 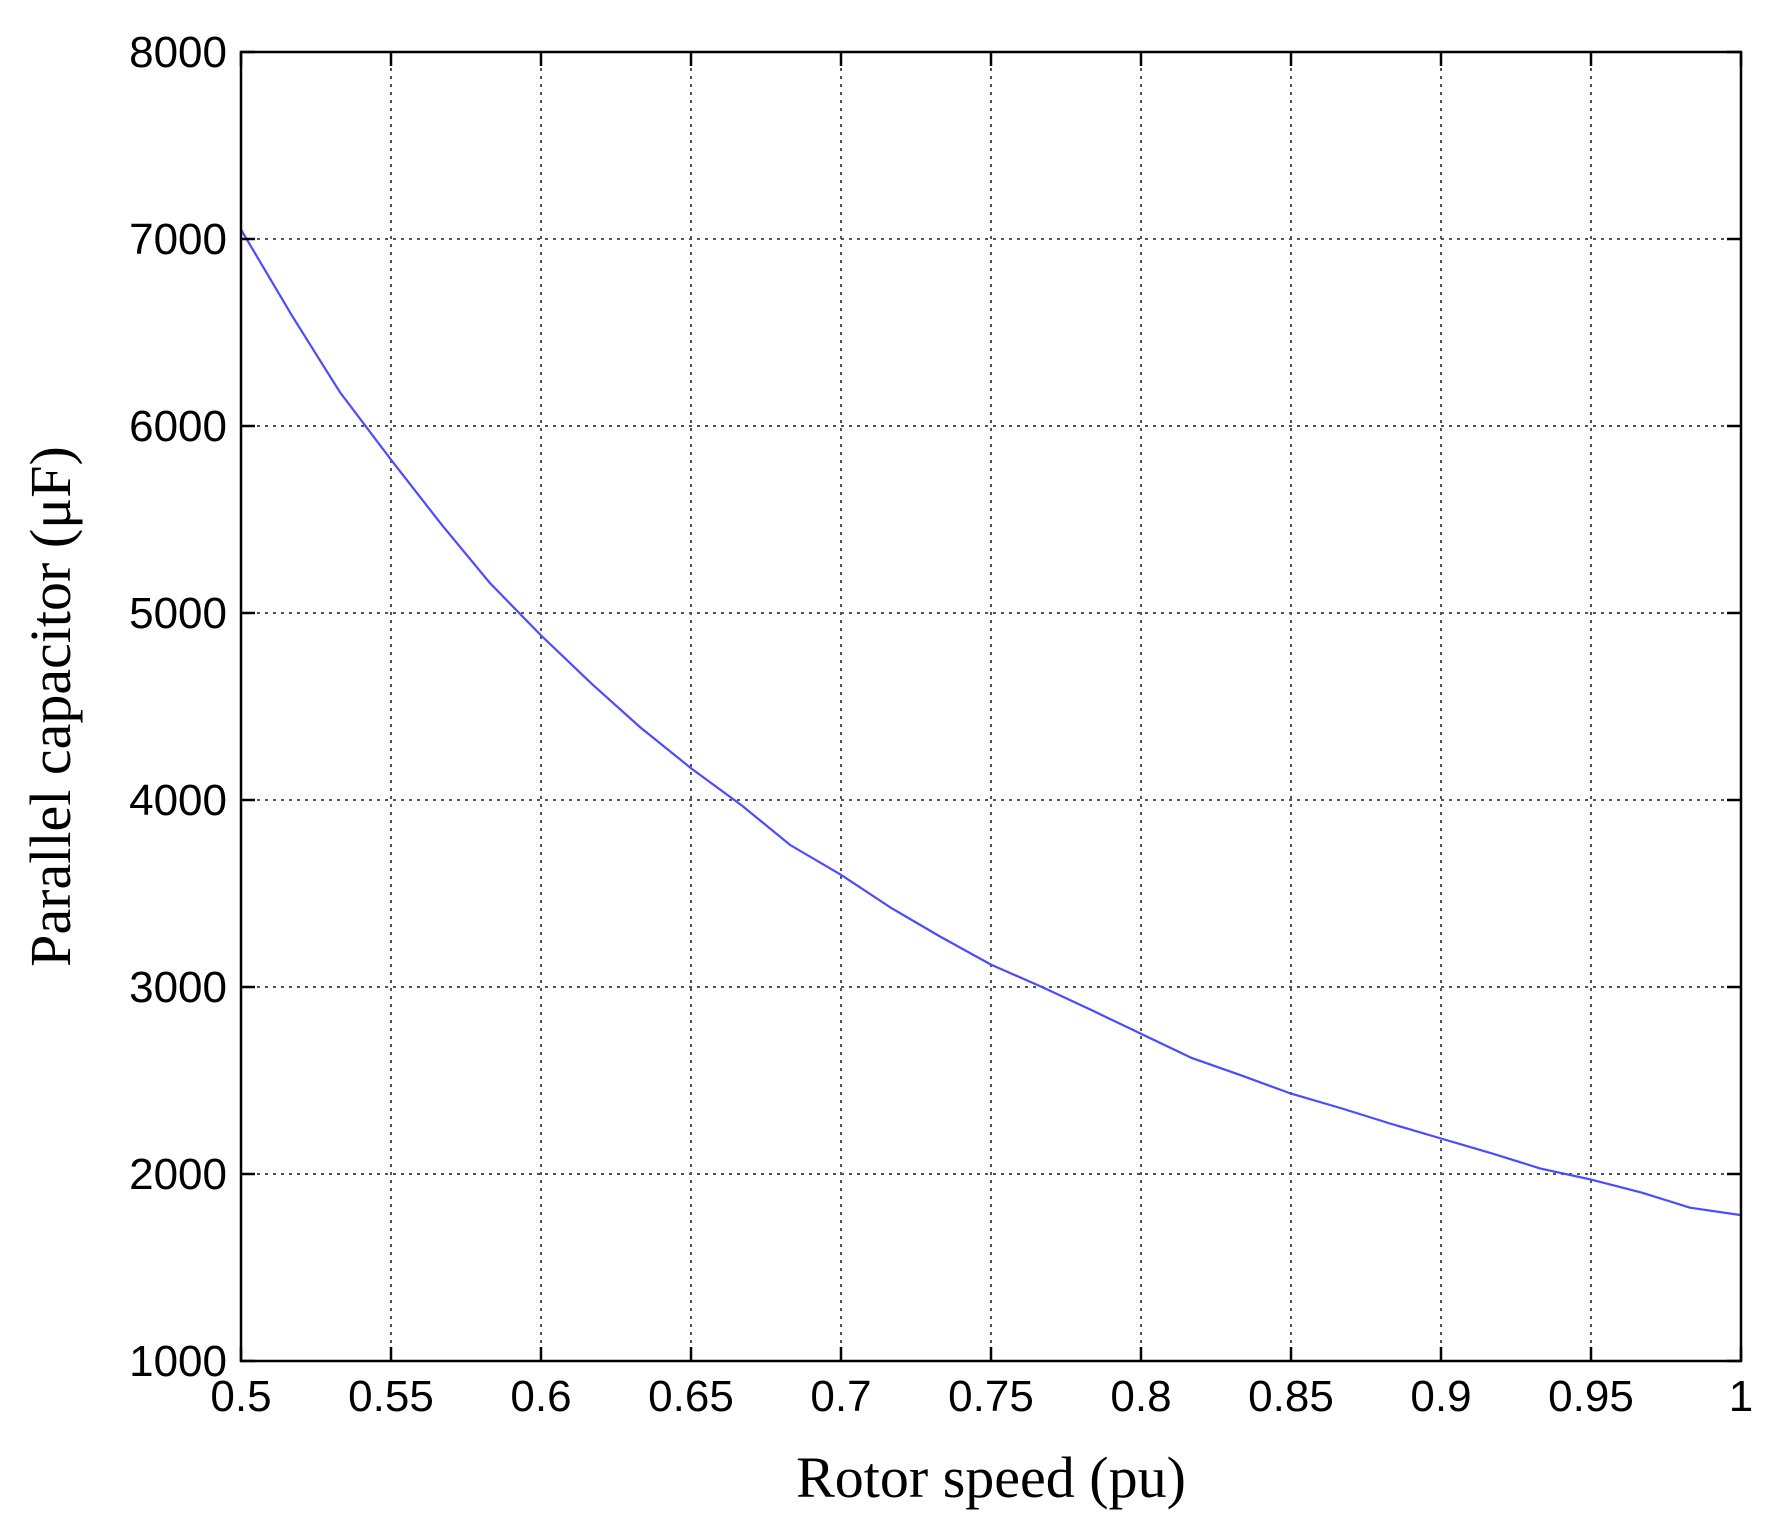 What do you see at coordinates (840, 1396) in the screenshot?
I see `x-tick-label: 0.7` at bounding box center [840, 1396].